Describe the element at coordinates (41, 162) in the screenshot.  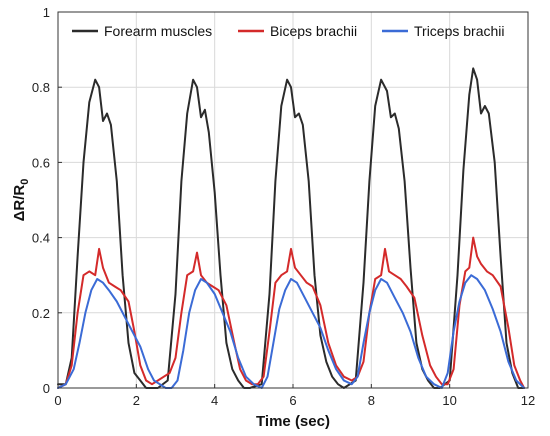
I see `y-tick-label: 0.6` at that location.